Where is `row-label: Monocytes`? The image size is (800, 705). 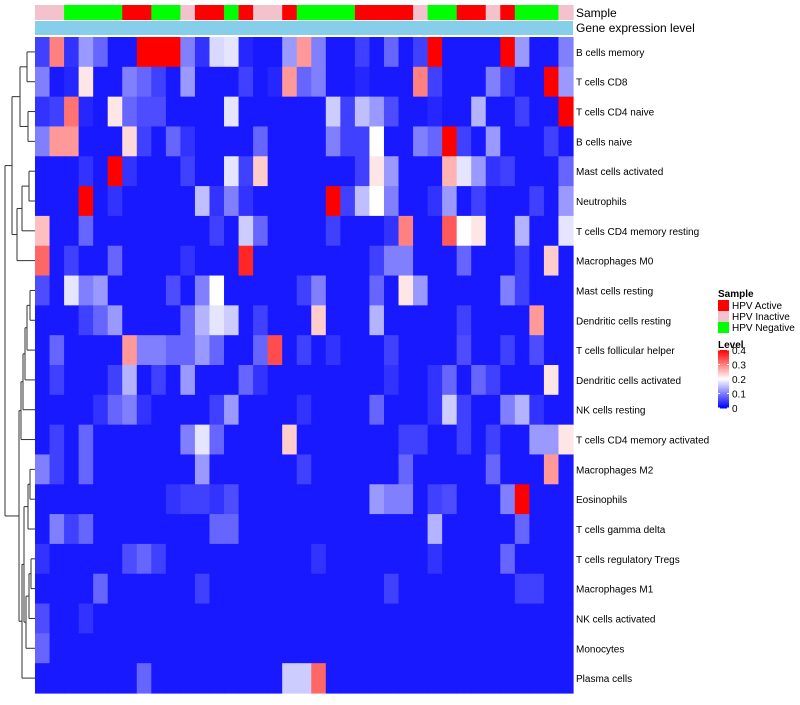 row-label: Monocytes is located at coordinates (600, 649).